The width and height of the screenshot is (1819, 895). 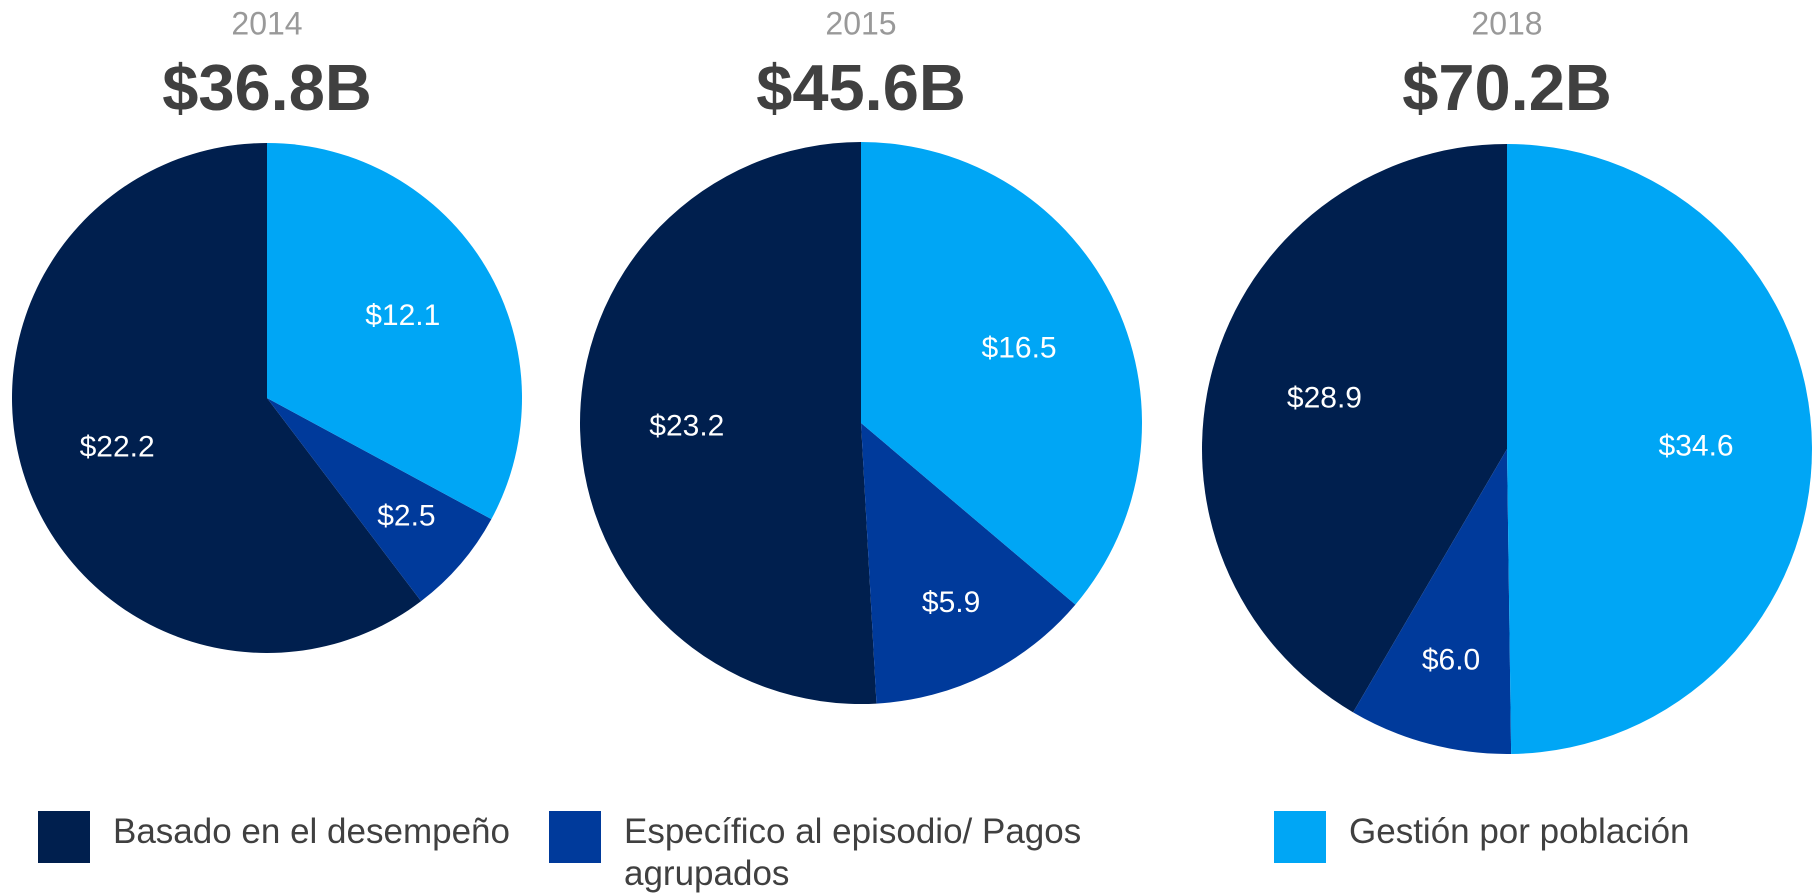 I want to click on legend-item: Basado en el desempeño, so click(x=274, y=837).